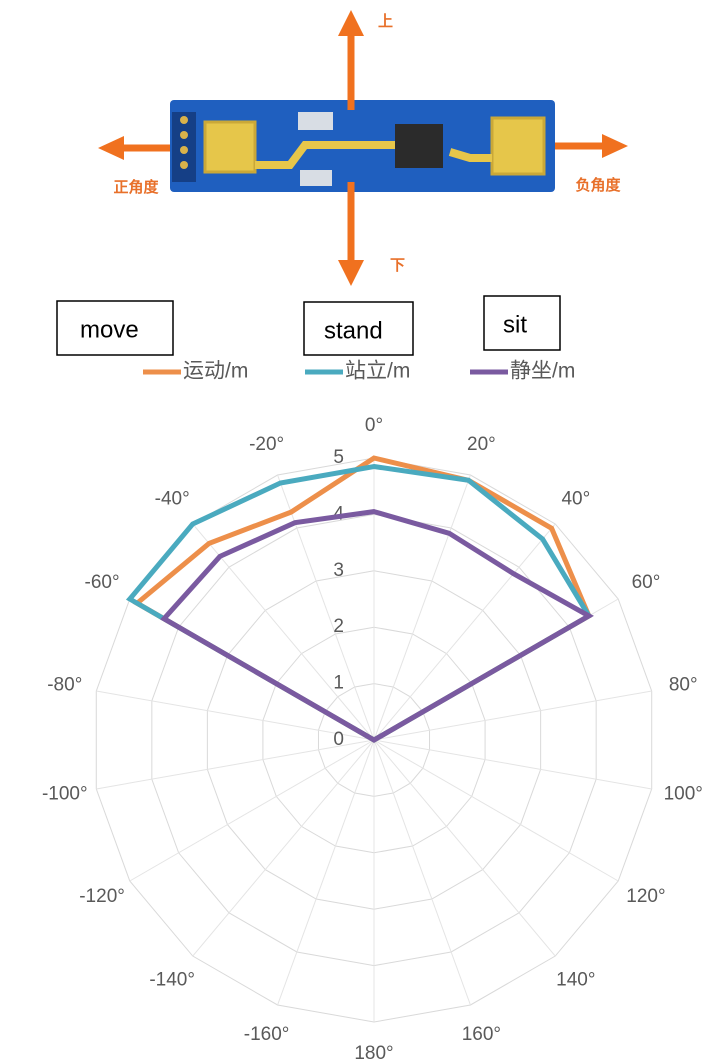 Image resolution: width=708 pixels, height=1062 pixels. What do you see at coordinates (397, 265) in the screenshot?
I see `label-down: 下` at bounding box center [397, 265].